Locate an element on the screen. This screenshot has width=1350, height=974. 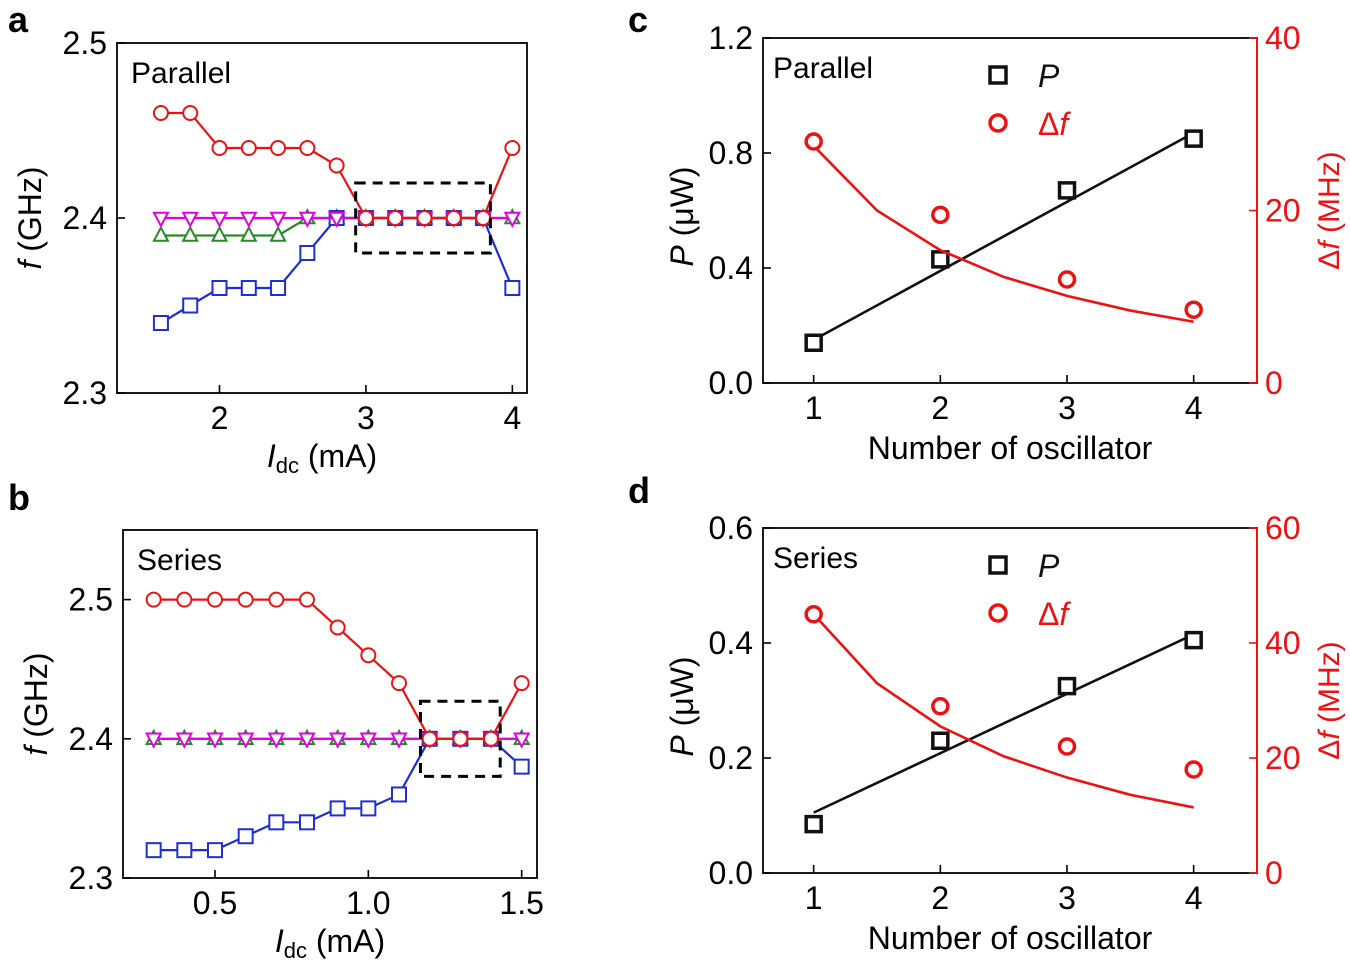
x-tick-label: 0.5 is located at coordinates (215, 903).